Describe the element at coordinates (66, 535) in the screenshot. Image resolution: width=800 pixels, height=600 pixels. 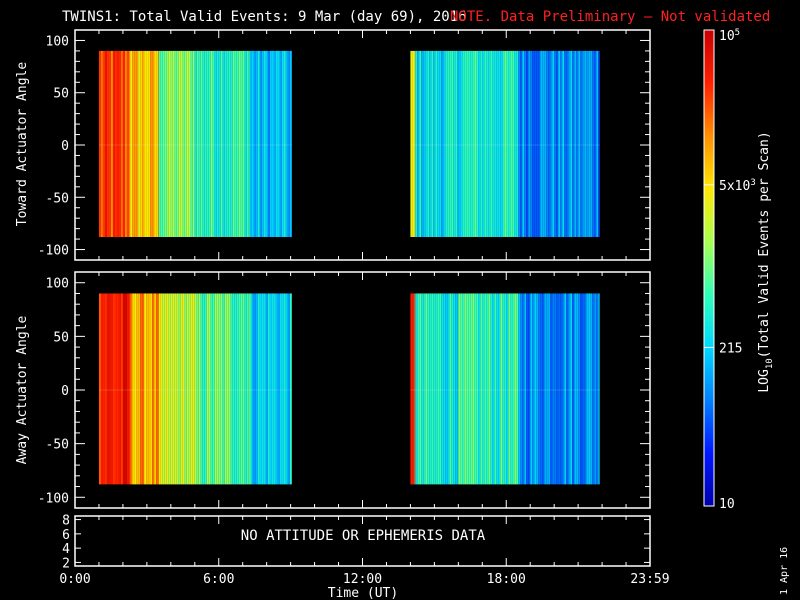
I see `ephem-ytick-label: 6` at that location.